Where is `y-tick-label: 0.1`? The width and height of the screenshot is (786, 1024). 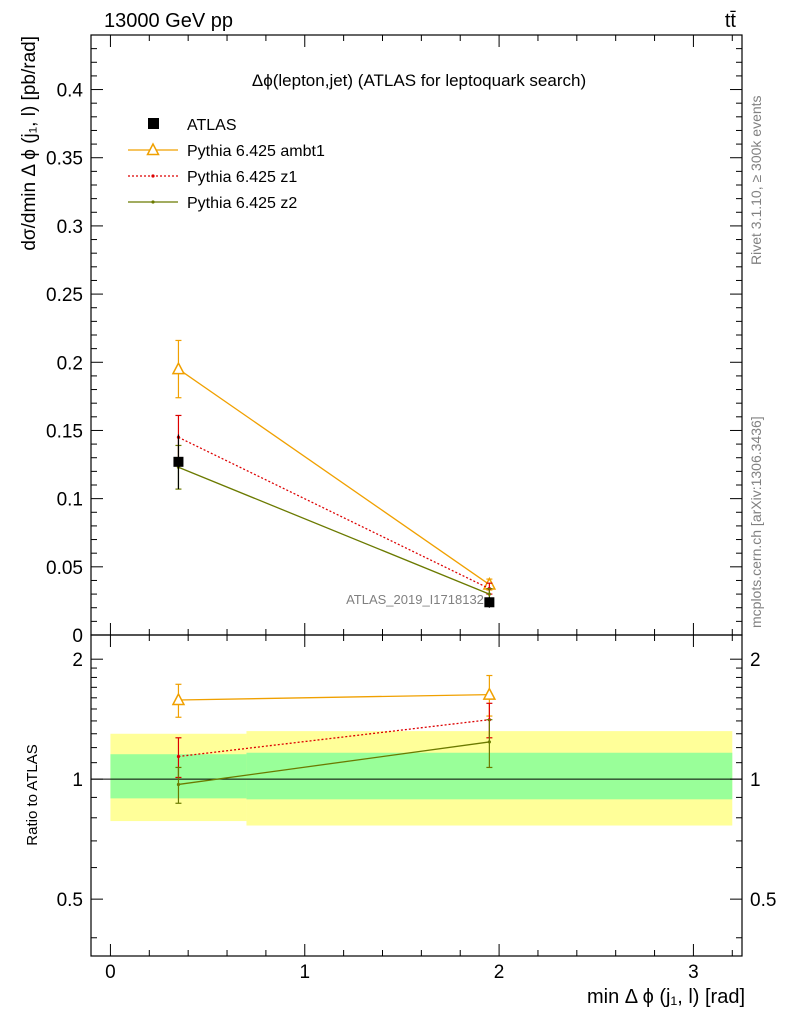
y-tick-label: 0.1 is located at coordinates (70, 500).